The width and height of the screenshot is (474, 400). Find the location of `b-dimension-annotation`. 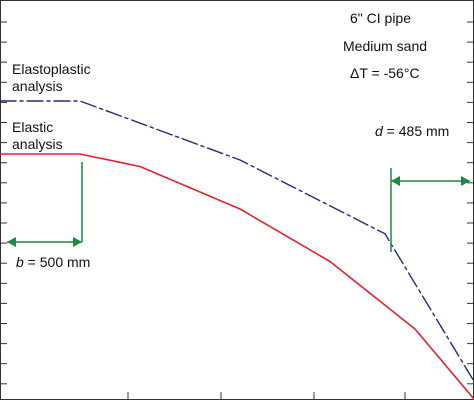

b-dimension-annotation is located at coordinates (45, 204).